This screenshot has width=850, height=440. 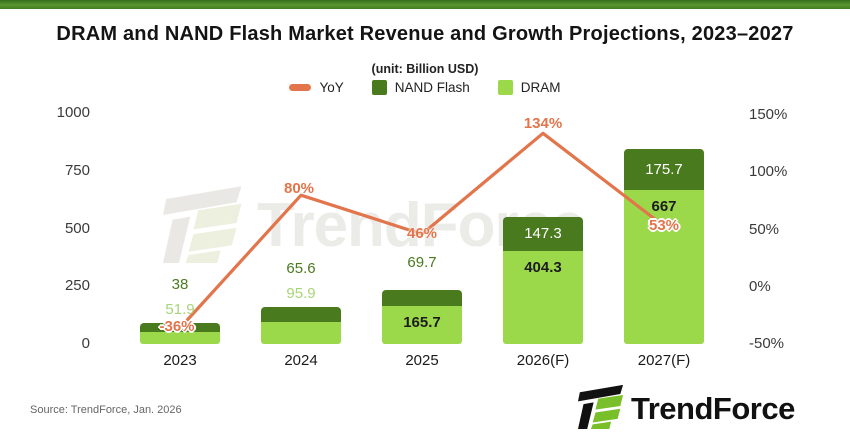 I want to click on bar-value-label-nand: 147.3, so click(x=543, y=233).